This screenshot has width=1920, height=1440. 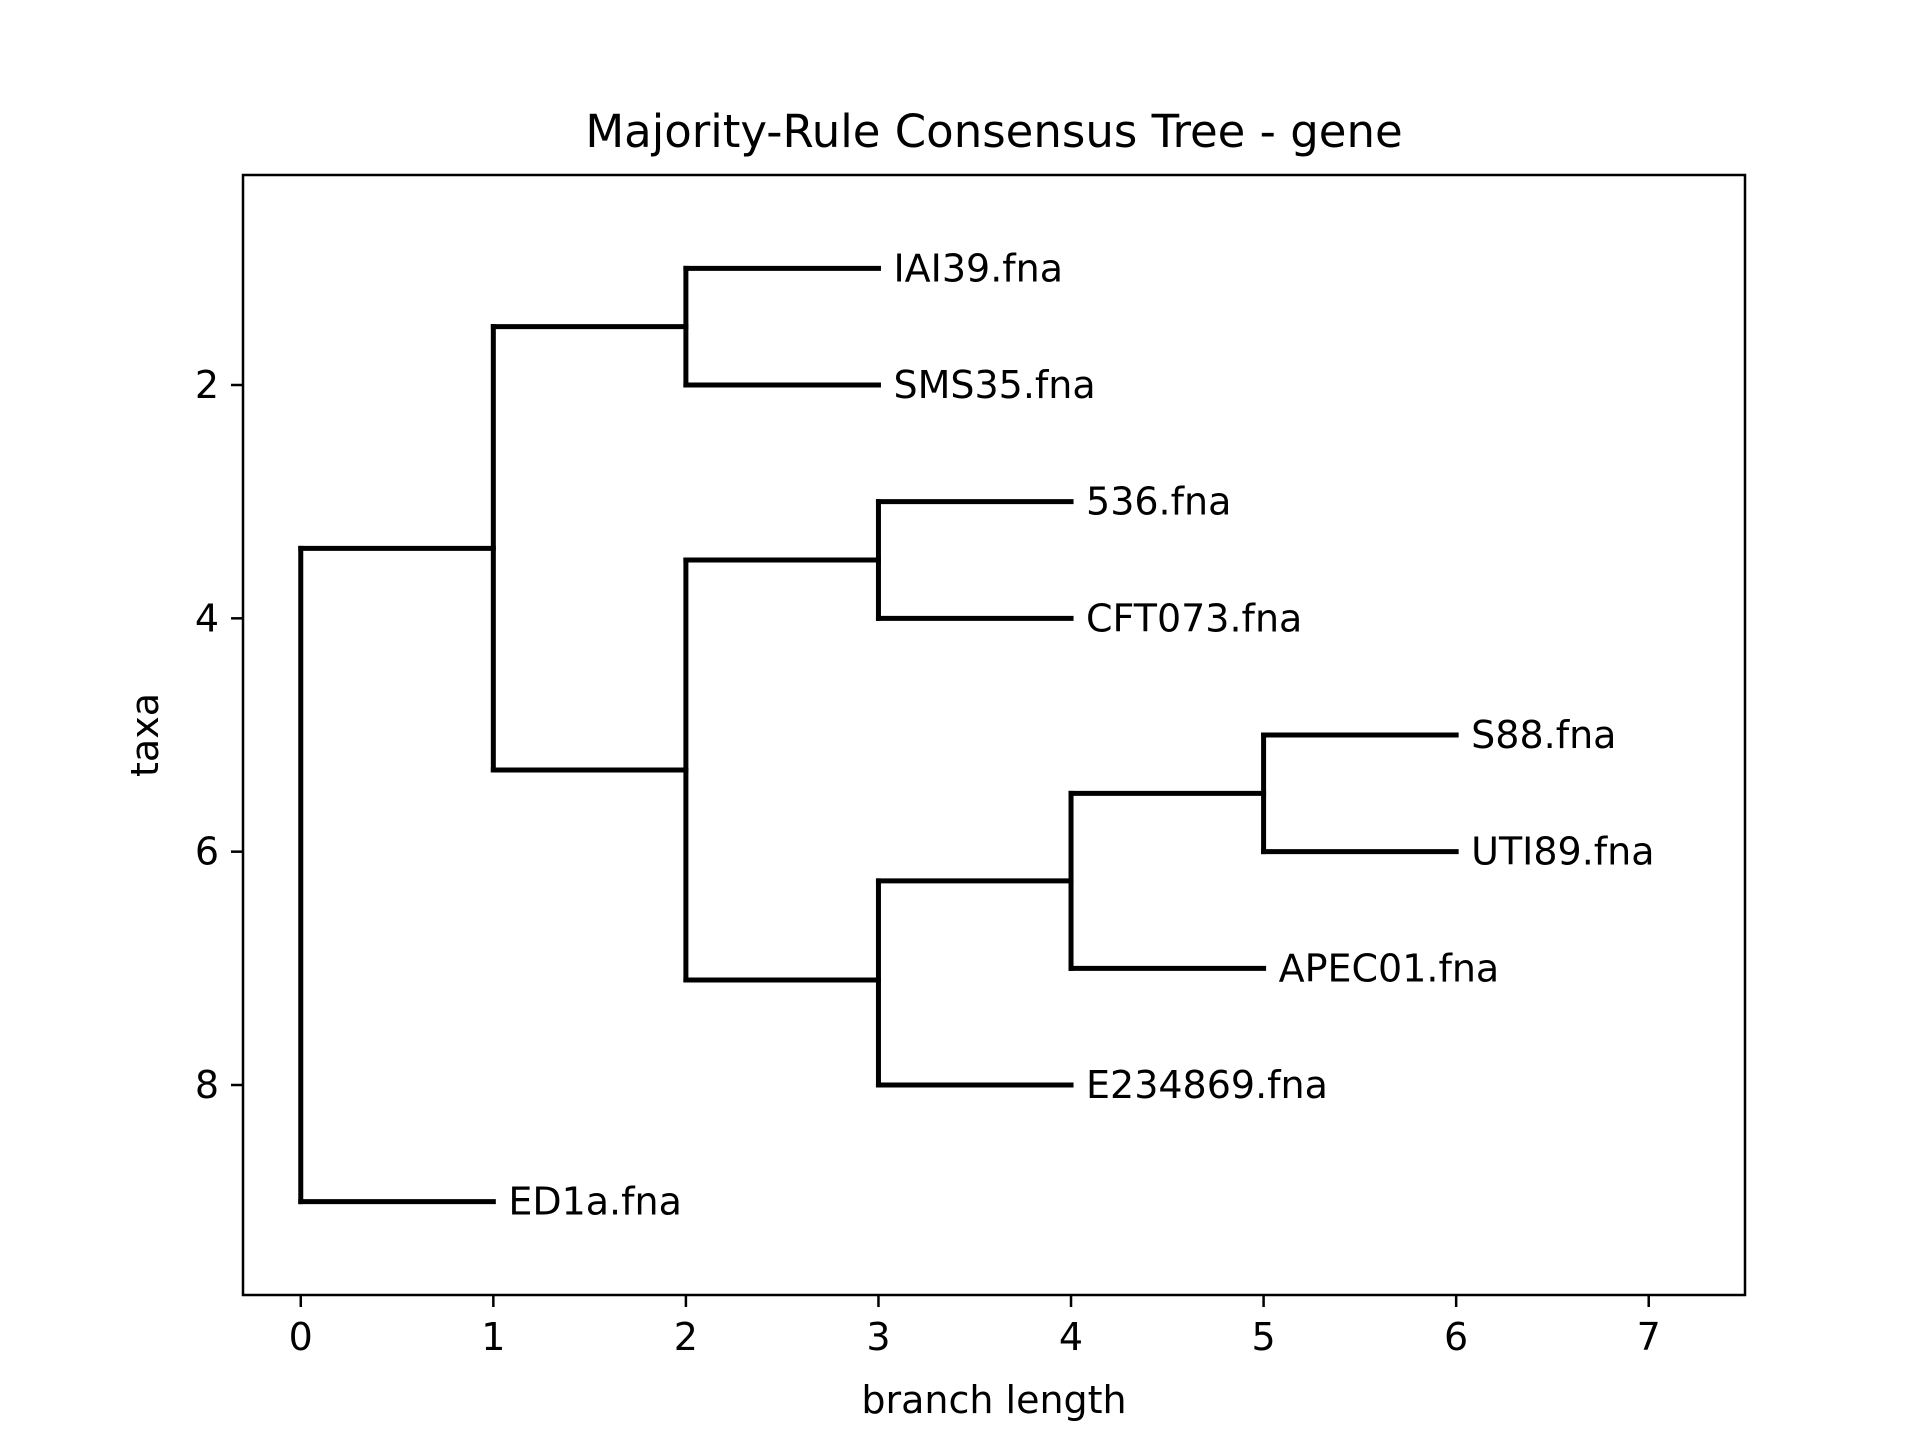 What do you see at coordinates (207, 385) in the screenshot?
I see `y-tick-label: 2` at bounding box center [207, 385].